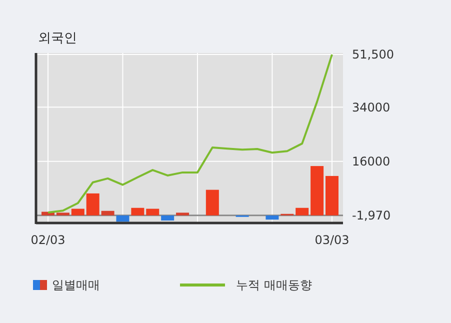 Image resolution: width=451 pixels, height=323 pixels. What do you see at coordinates (373, 55) in the screenshot?
I see `y-tick-label: 51,500` at bounding box center [373, 55].